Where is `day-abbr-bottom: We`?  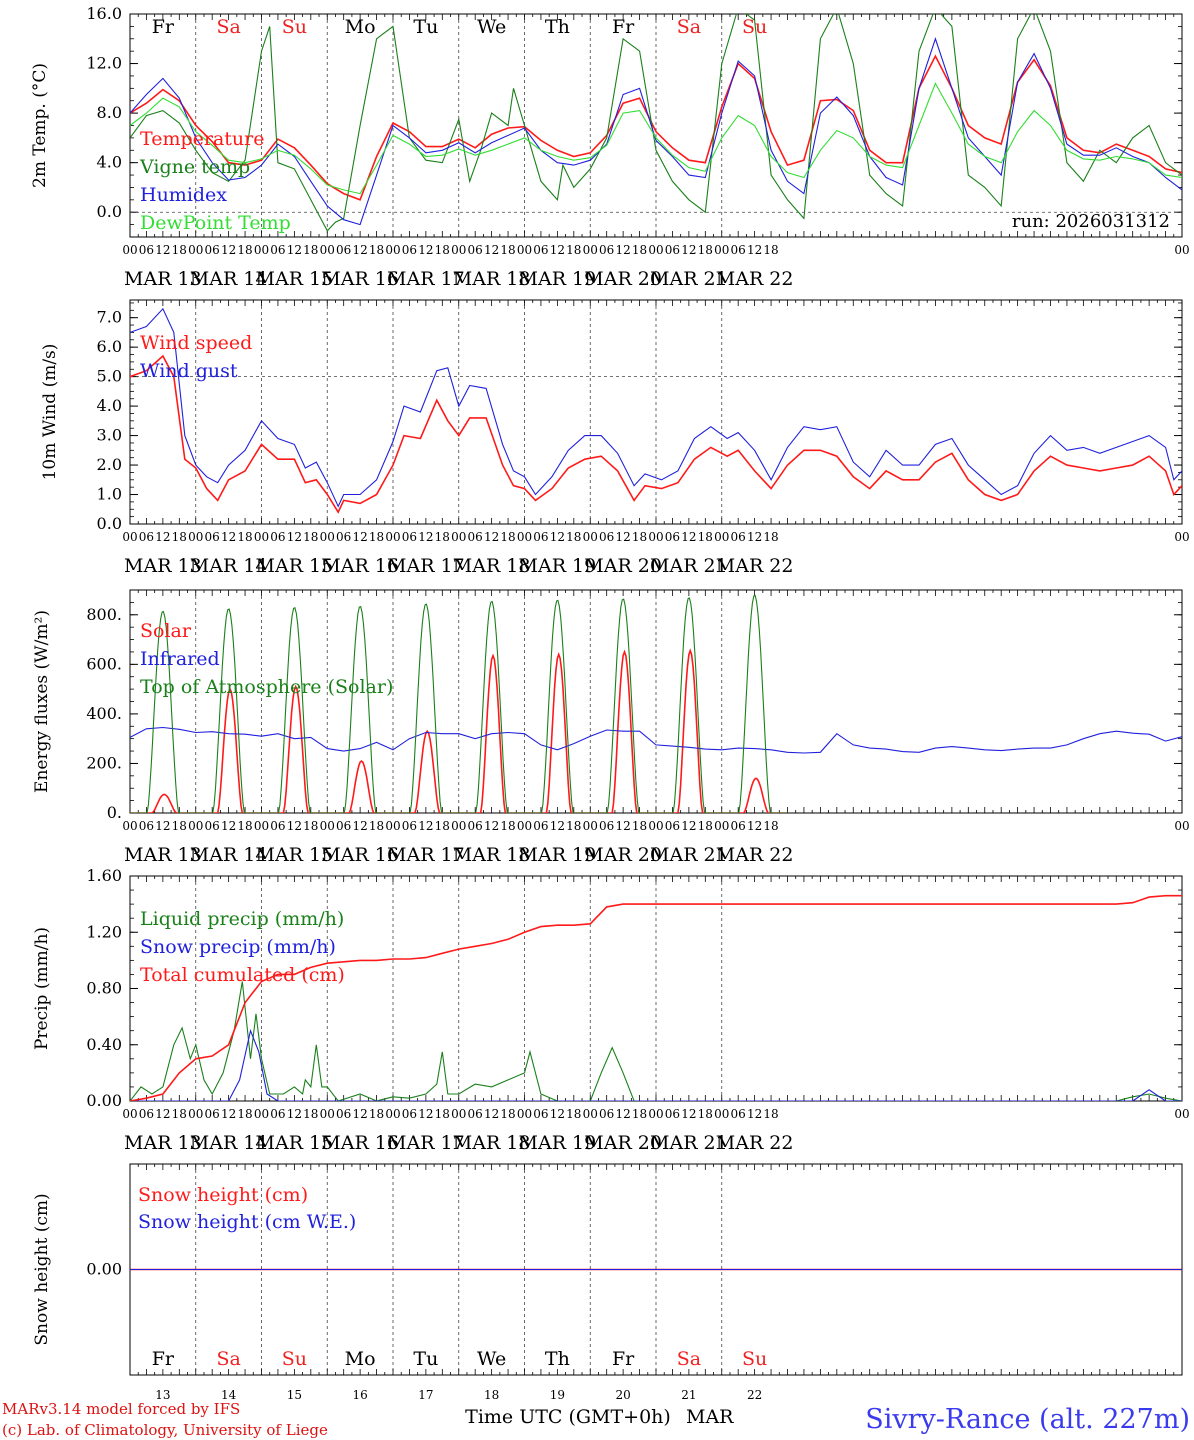
day-abbr-bottom: We is located at coordinates (491, 1359).